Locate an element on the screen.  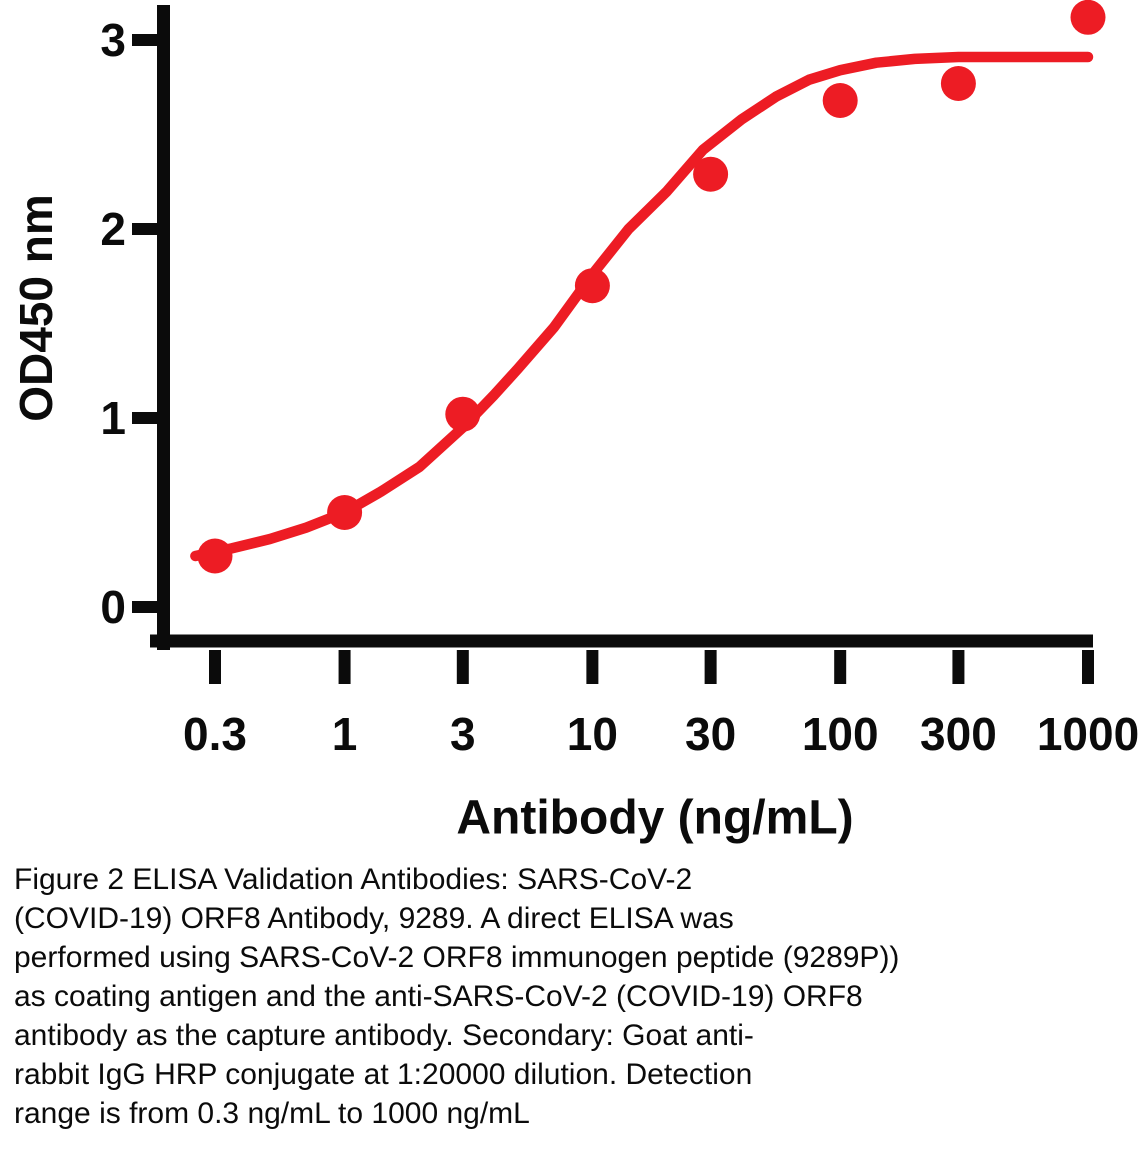
y-axis-title: OD450 nm is located at coordinates (36, 308).